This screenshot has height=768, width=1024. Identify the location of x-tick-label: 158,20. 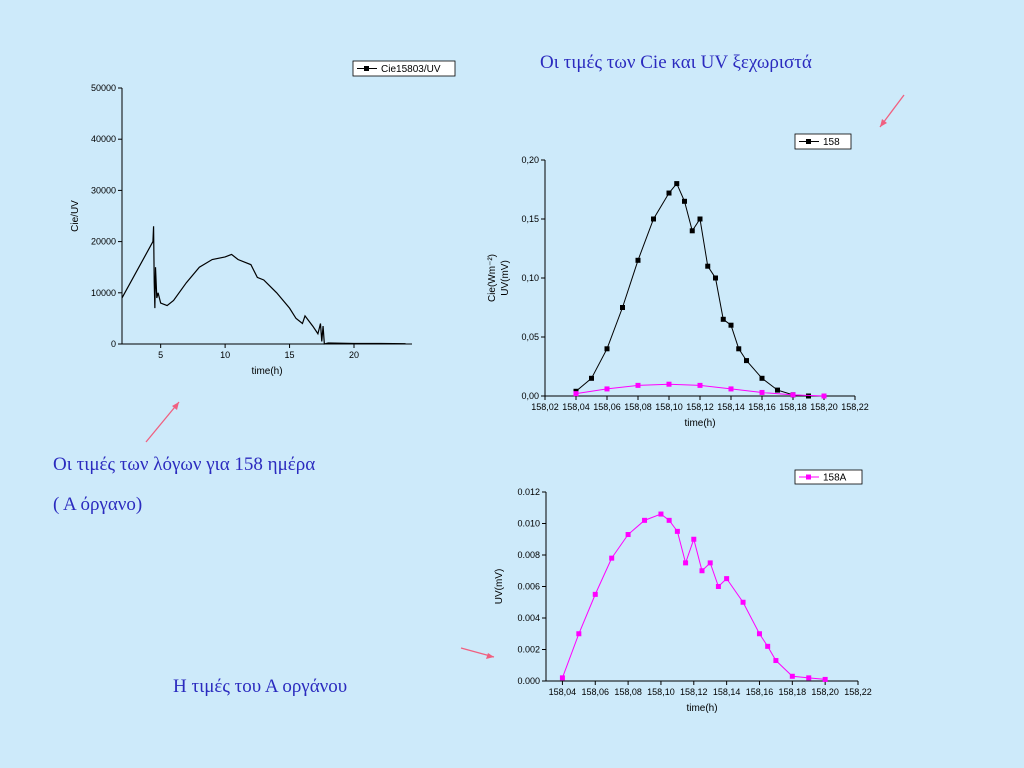
(825, 692).